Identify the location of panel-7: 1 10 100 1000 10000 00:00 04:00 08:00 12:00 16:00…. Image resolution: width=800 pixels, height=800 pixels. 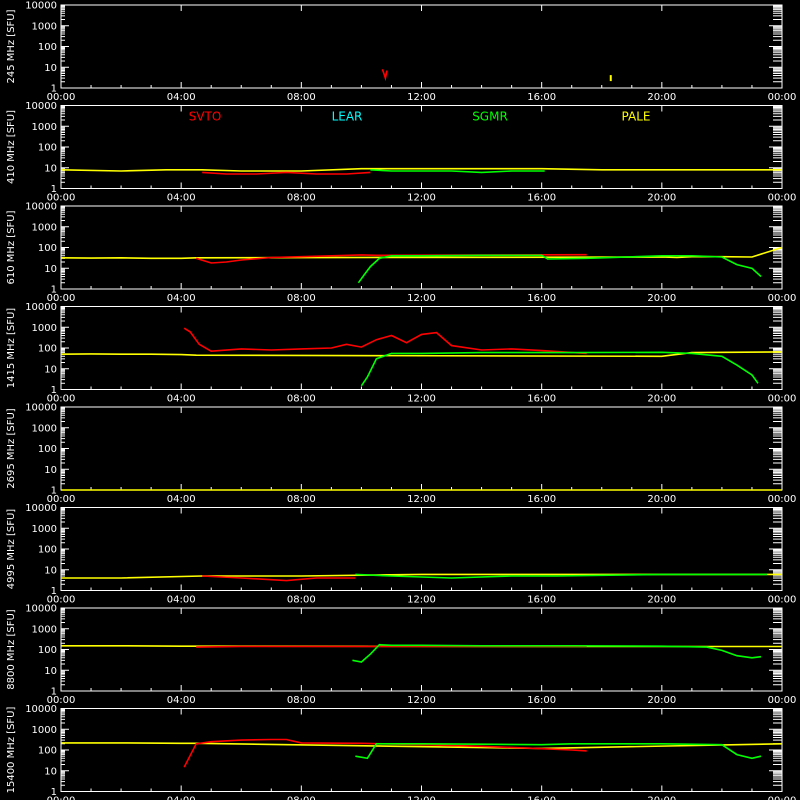
(401, 752).